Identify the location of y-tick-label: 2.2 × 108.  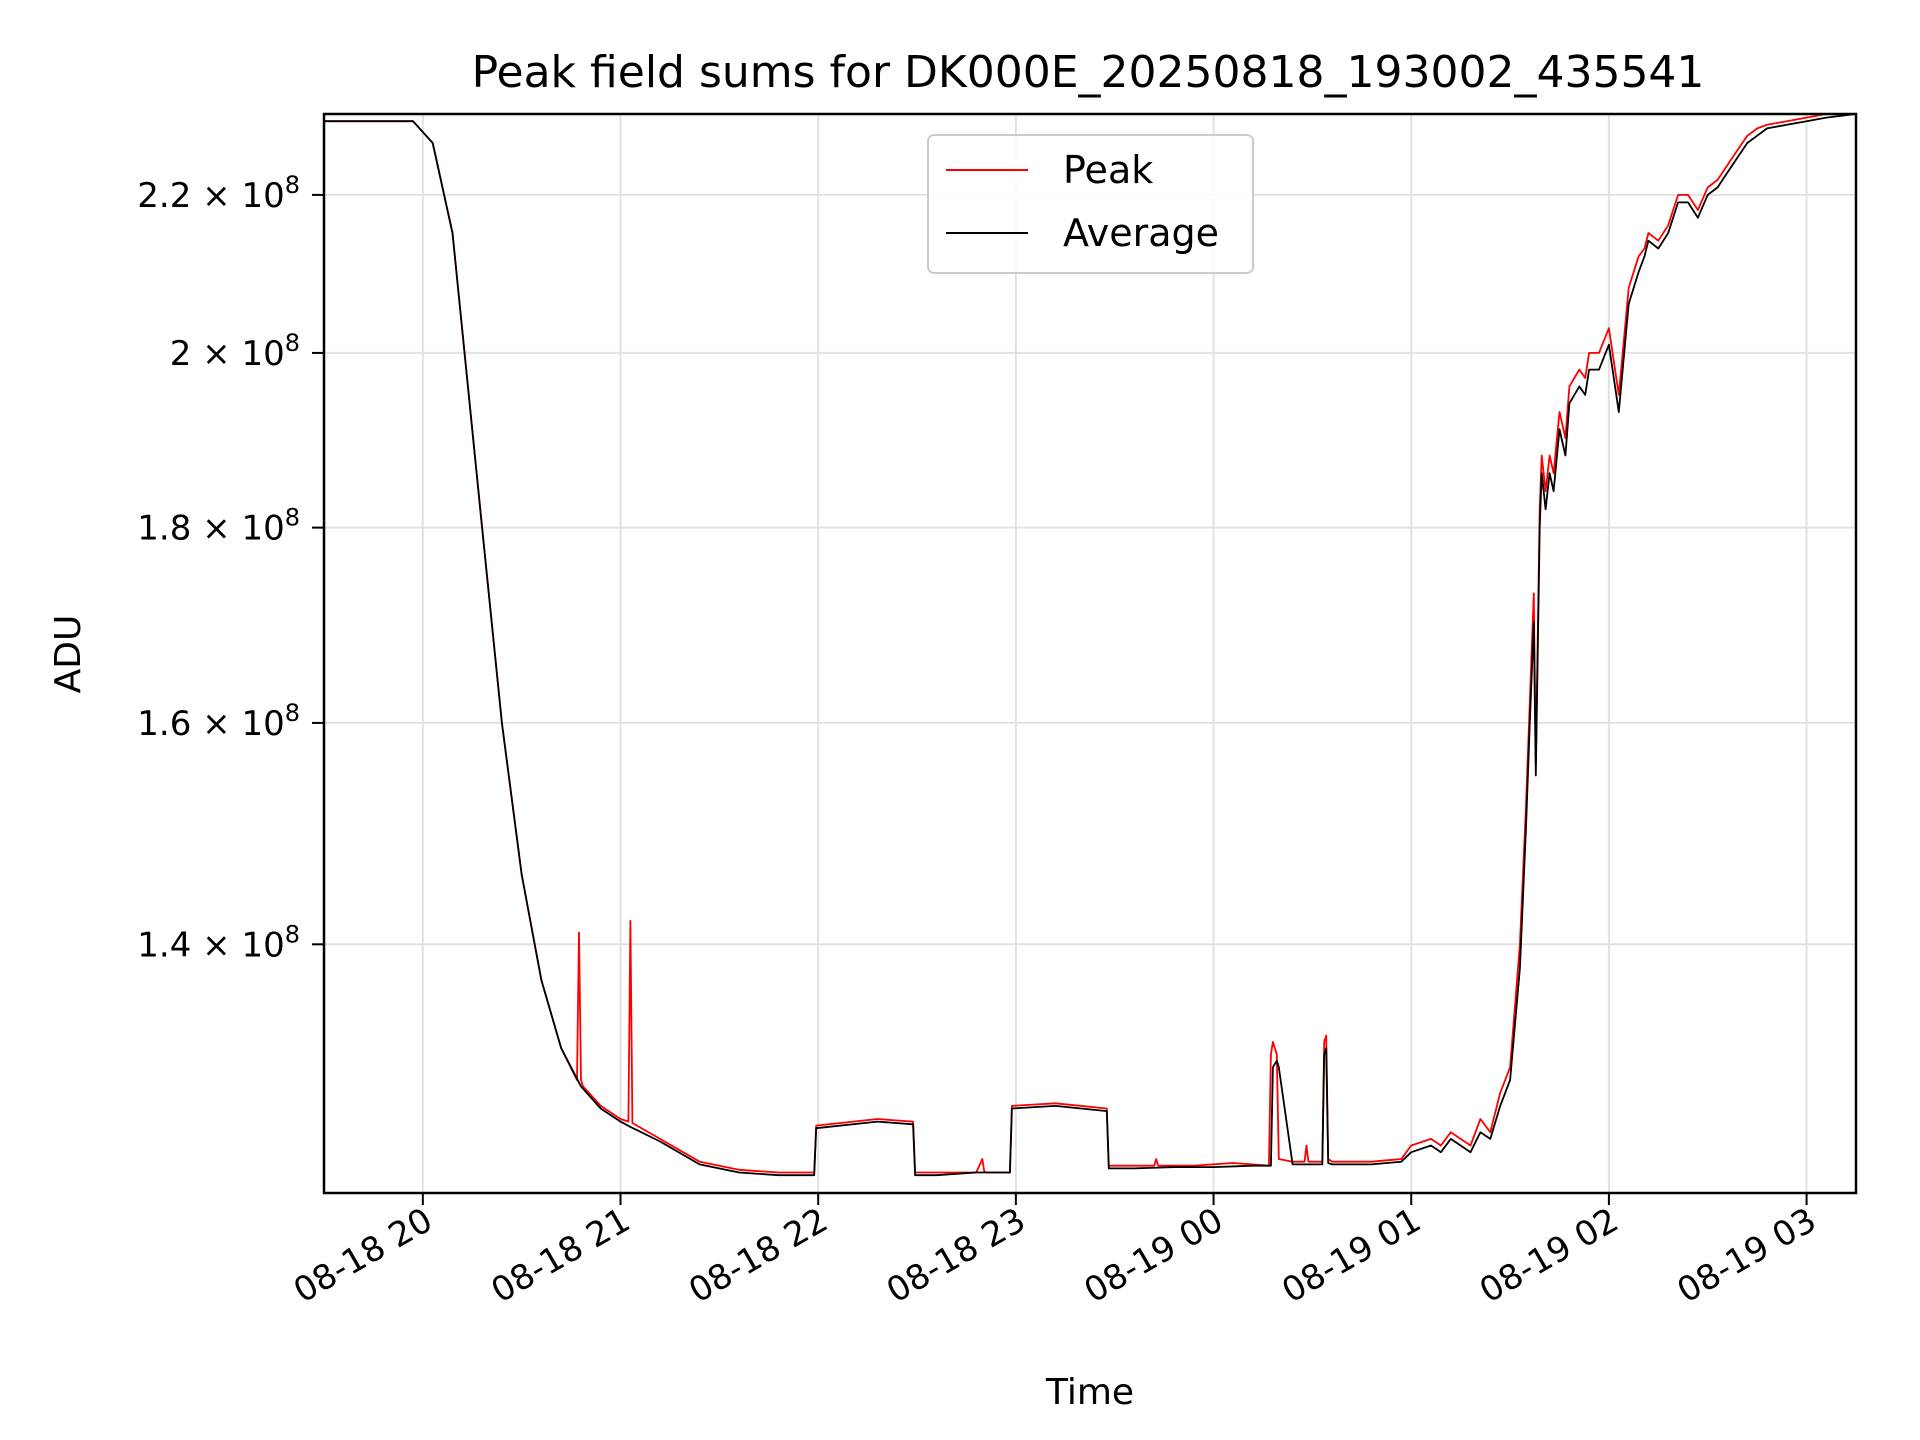
(218, 193).